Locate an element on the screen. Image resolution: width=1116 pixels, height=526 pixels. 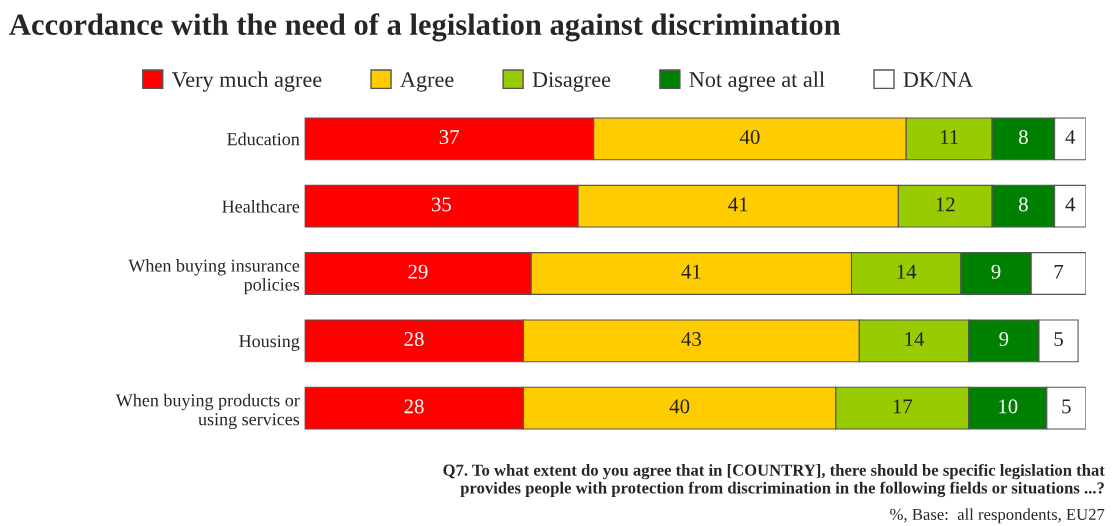
text: Q7. To what extent do you agree that in [COUNTRY], there should be specific legislation that provides people with protection from discrimination in the following fields or situations ...? is located at coordinates (774, 480).